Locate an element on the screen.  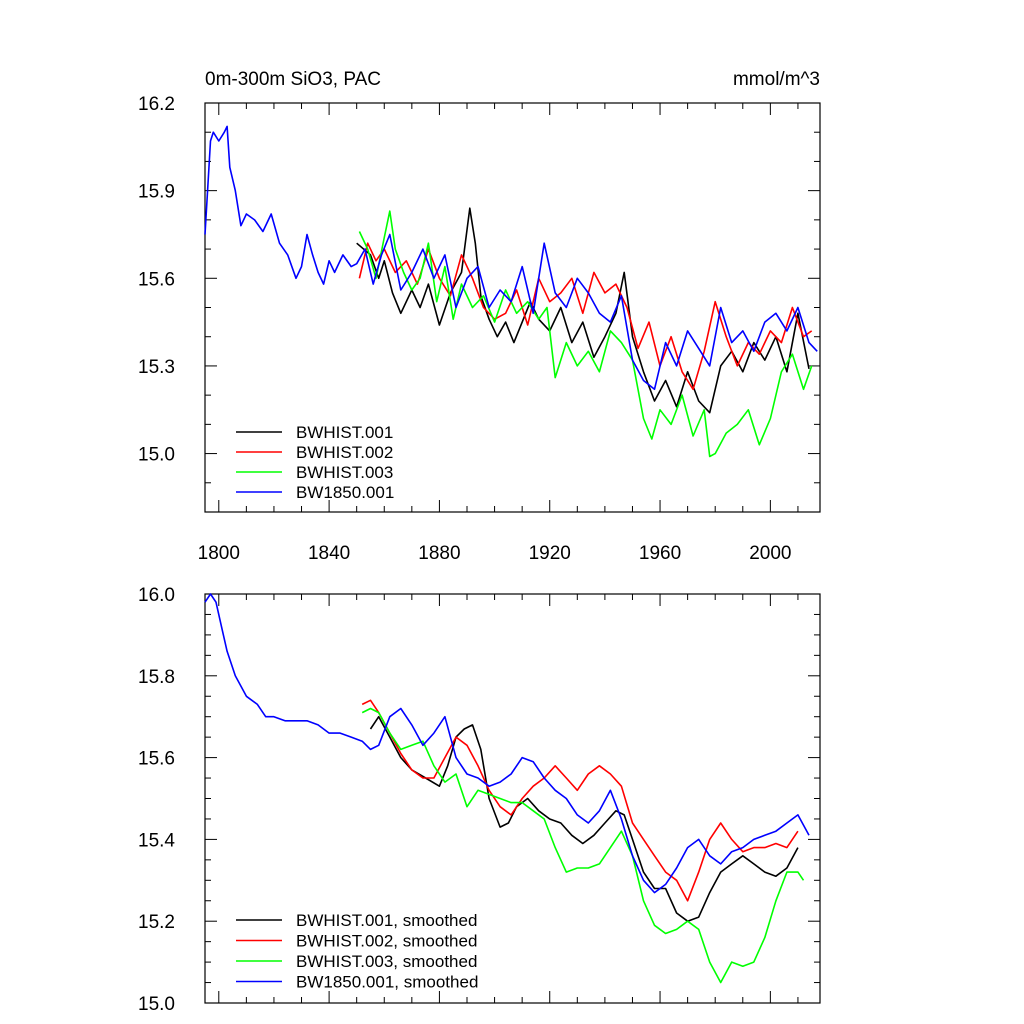
y-tick-label: 15.8 is located at coordinates (156, 677).